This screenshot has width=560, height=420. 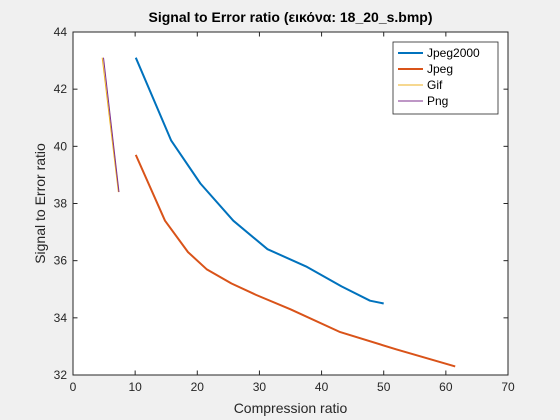 What do you see at coordinates (61, 89) in the screenshot?
I see `y-tick-label: 42` at bounding box center [61, 89].